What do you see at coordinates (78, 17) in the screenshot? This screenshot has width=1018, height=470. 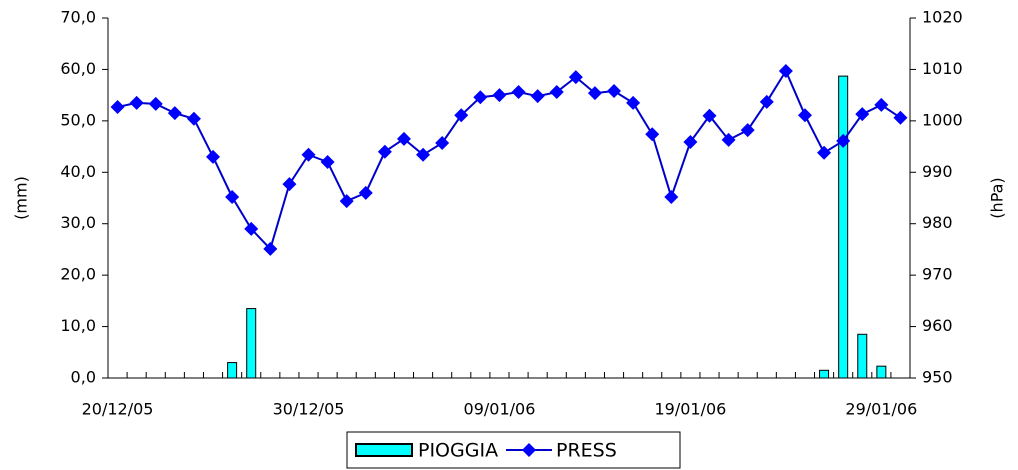 I see `y-tick-label: 70,0` at bounding box center [78, 17].